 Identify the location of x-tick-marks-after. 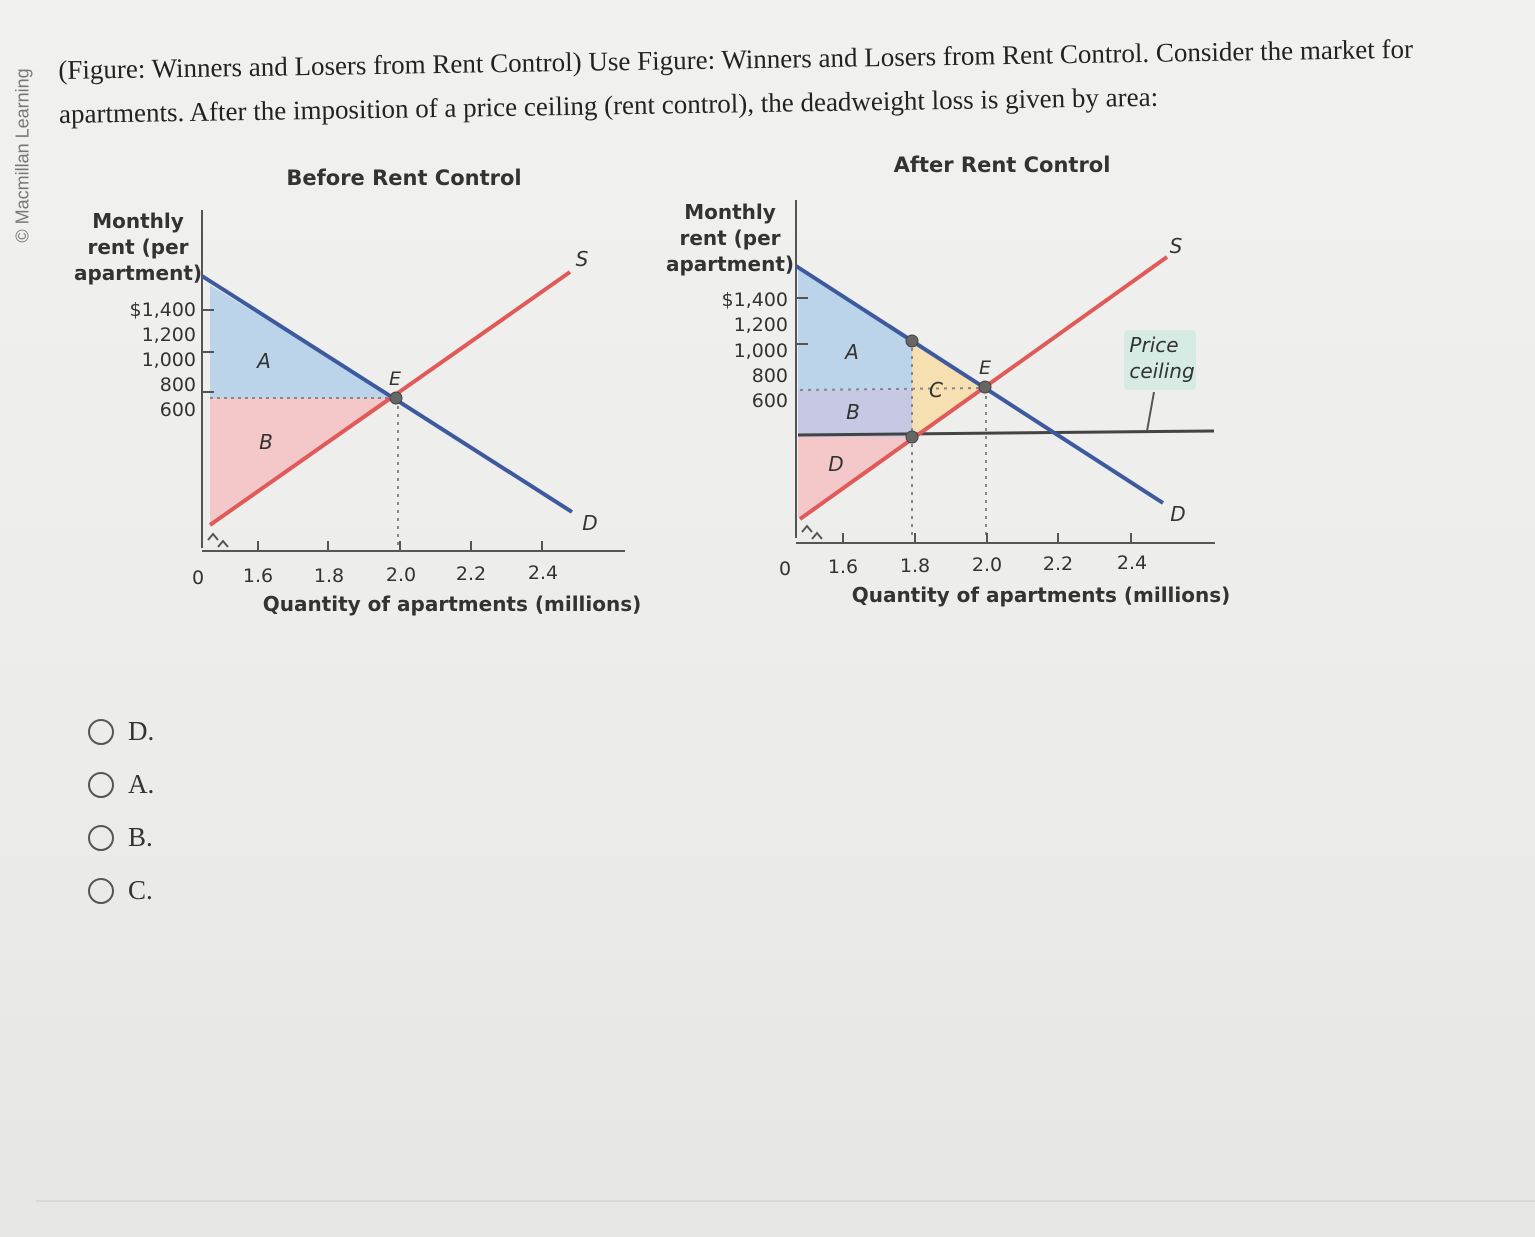
(987, 538).